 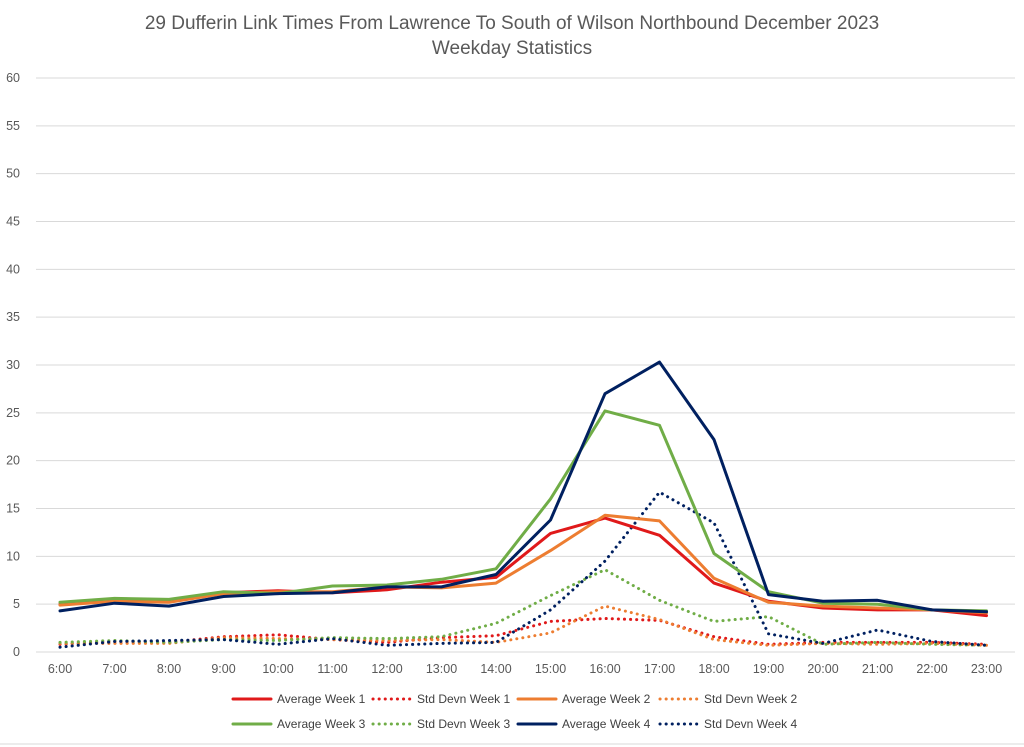 What do you see at coordinates (13, 78) in the screenshot?
I see `y-tick-label: 60` at bounding box center [13, 78].